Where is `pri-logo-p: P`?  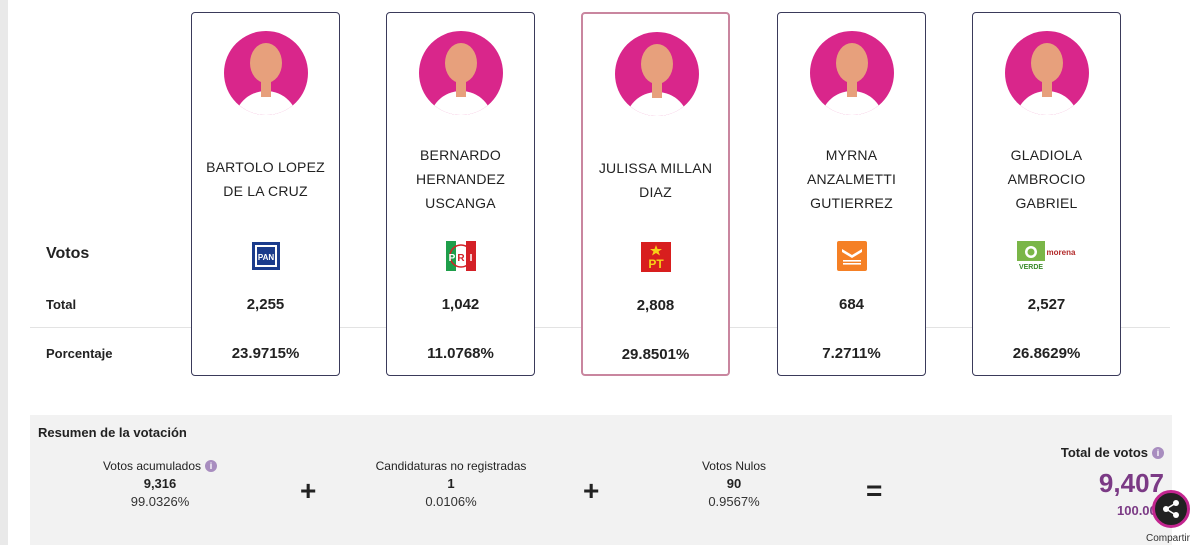 pri-logo-p: P is located at coordinates (451, 258).